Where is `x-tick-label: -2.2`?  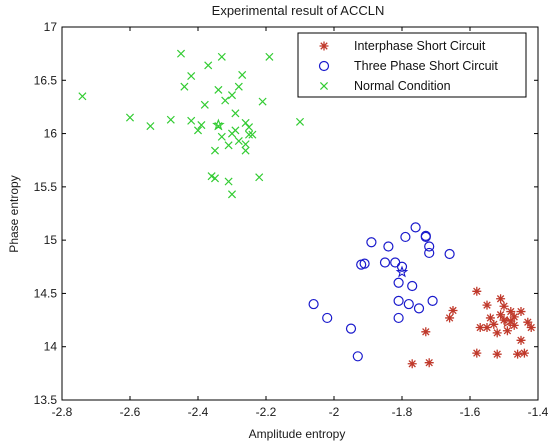
x-tick-label: -2.2 is located at coordinates (266, 412).